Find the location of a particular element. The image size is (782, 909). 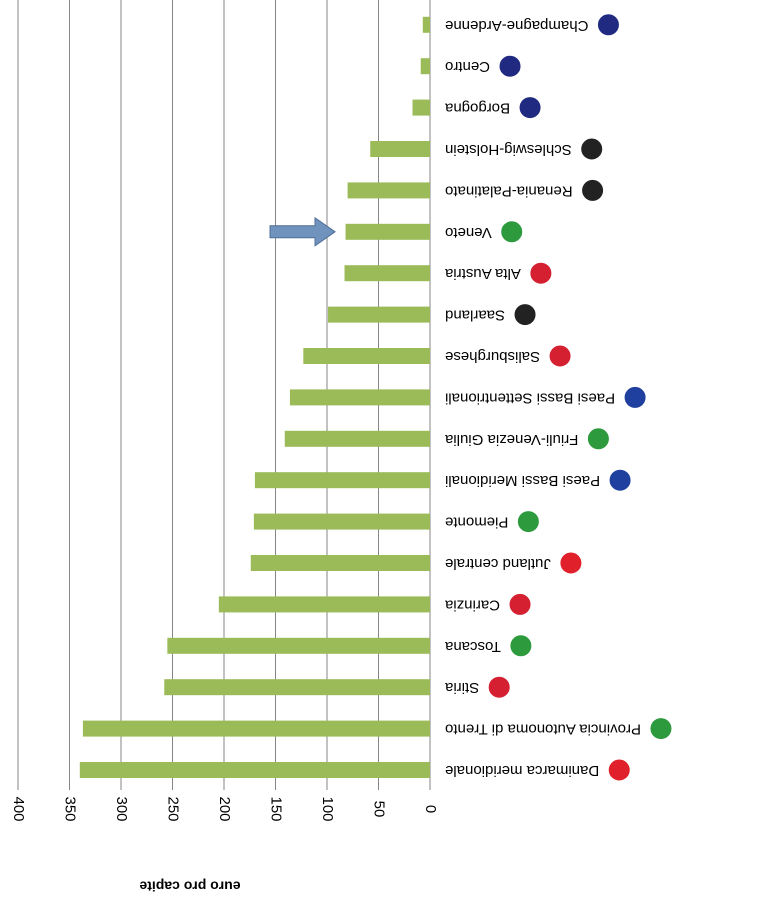

y-tick-label: Stiria is located at coordinates (461, 687).